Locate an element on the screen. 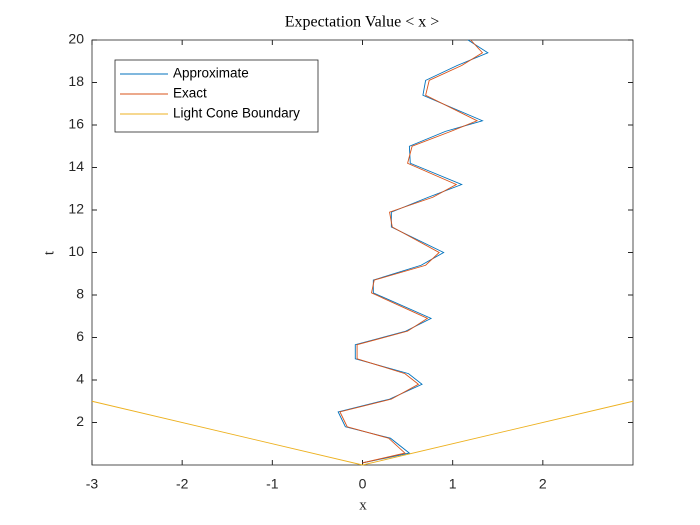 The height and width of the screenshot is (525, 700). x-tick-label: -1 is located at coordinates (272, 484).